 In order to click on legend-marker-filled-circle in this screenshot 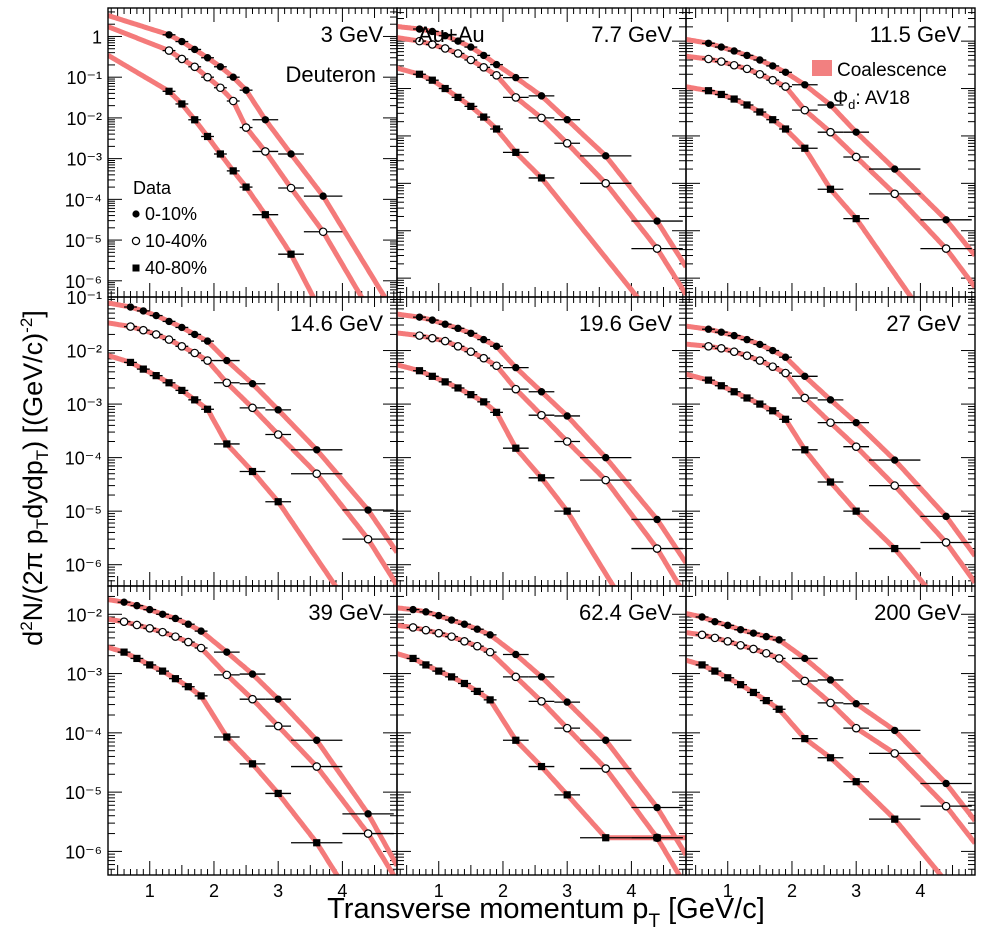, I will do `click(136, 214)`.